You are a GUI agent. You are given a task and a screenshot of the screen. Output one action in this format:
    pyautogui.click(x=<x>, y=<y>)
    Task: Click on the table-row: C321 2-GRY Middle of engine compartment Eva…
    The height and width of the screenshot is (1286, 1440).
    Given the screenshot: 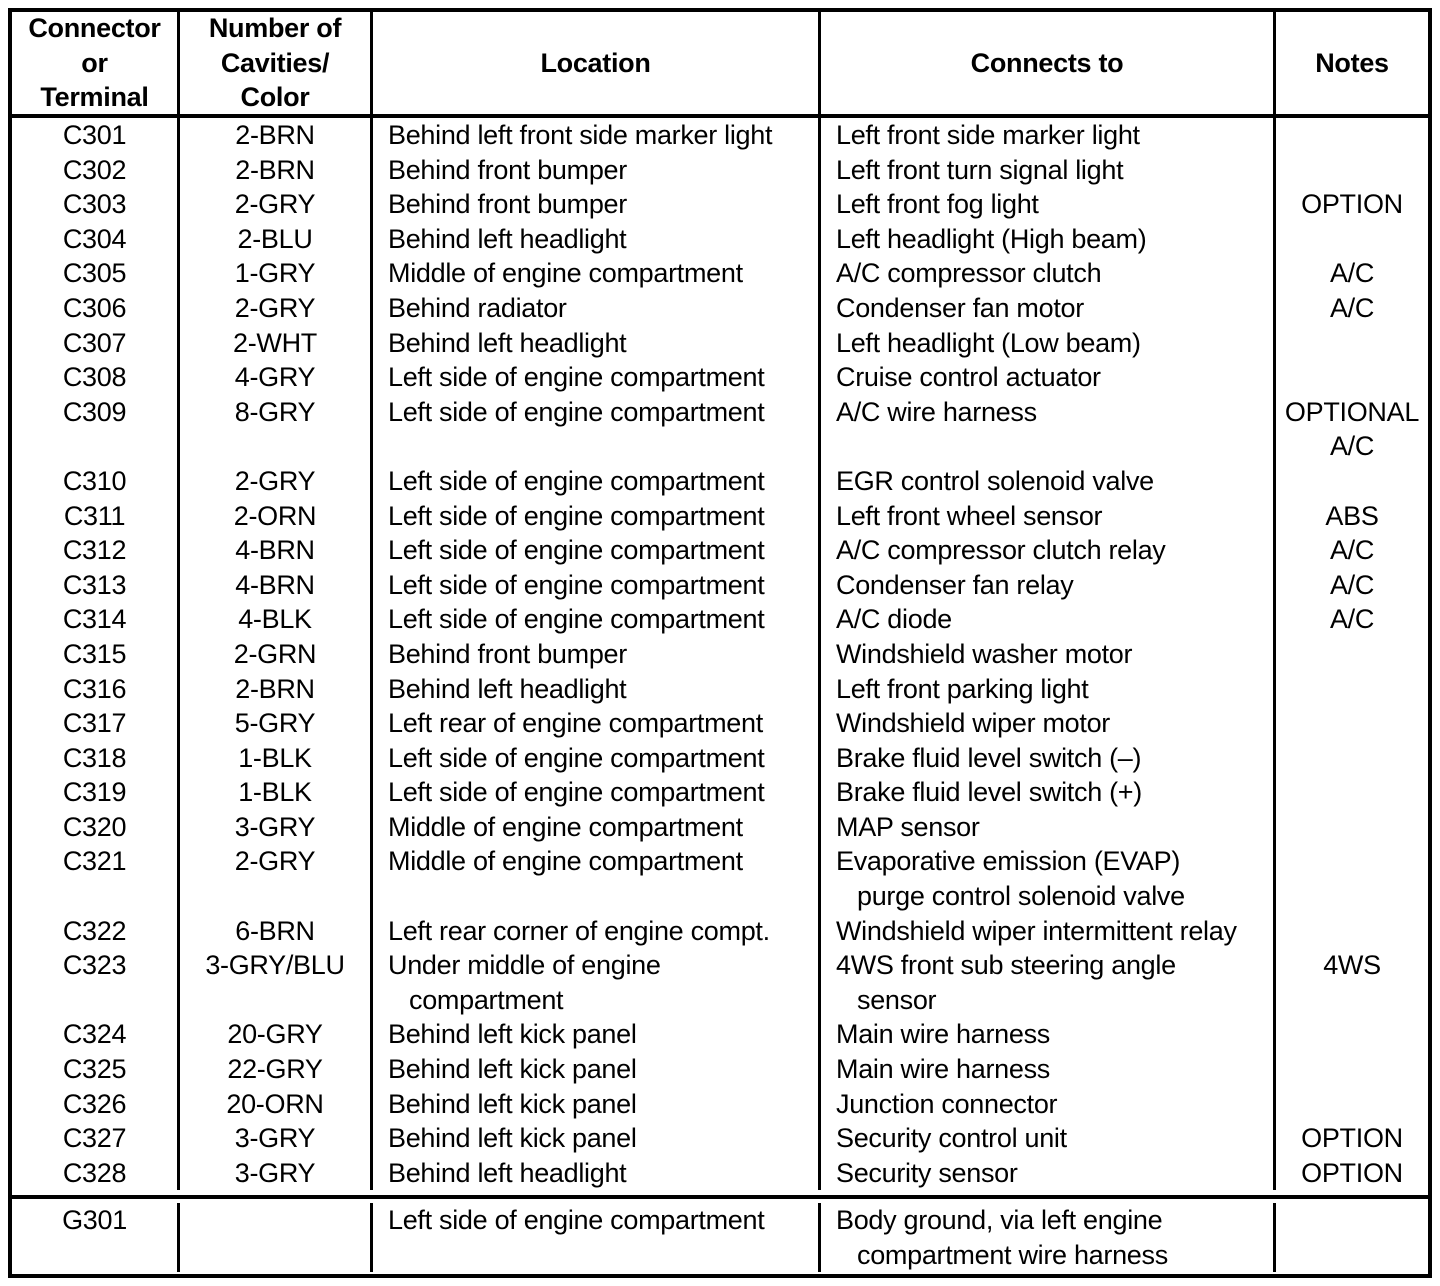 What is the action you would take?
    pyautogui.click(x=720, y=879)
    